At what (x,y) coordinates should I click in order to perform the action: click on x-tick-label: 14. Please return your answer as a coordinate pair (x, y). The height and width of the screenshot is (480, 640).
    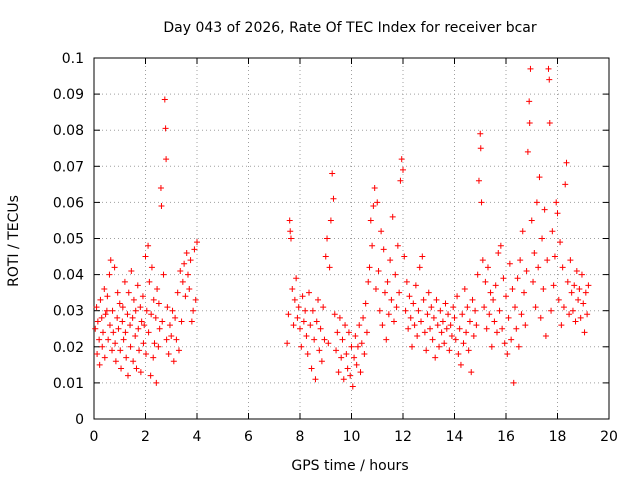
    Looking at the image, I should click on (455, 437).